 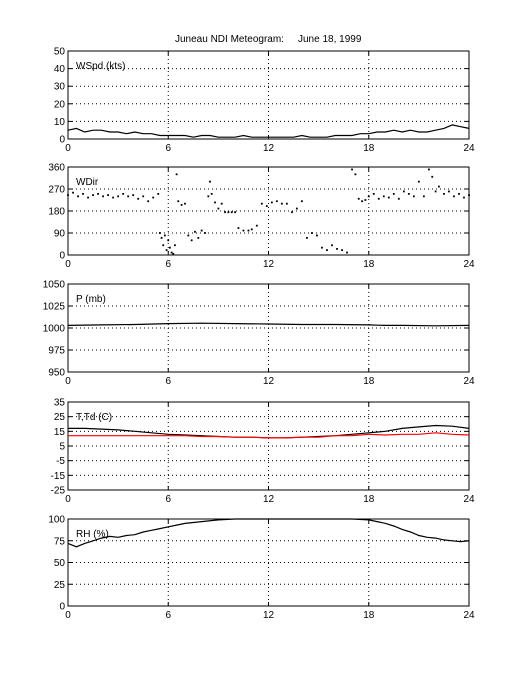 I want to click on t-td-c-panel-series-2-line, so click(x=269, y=435).